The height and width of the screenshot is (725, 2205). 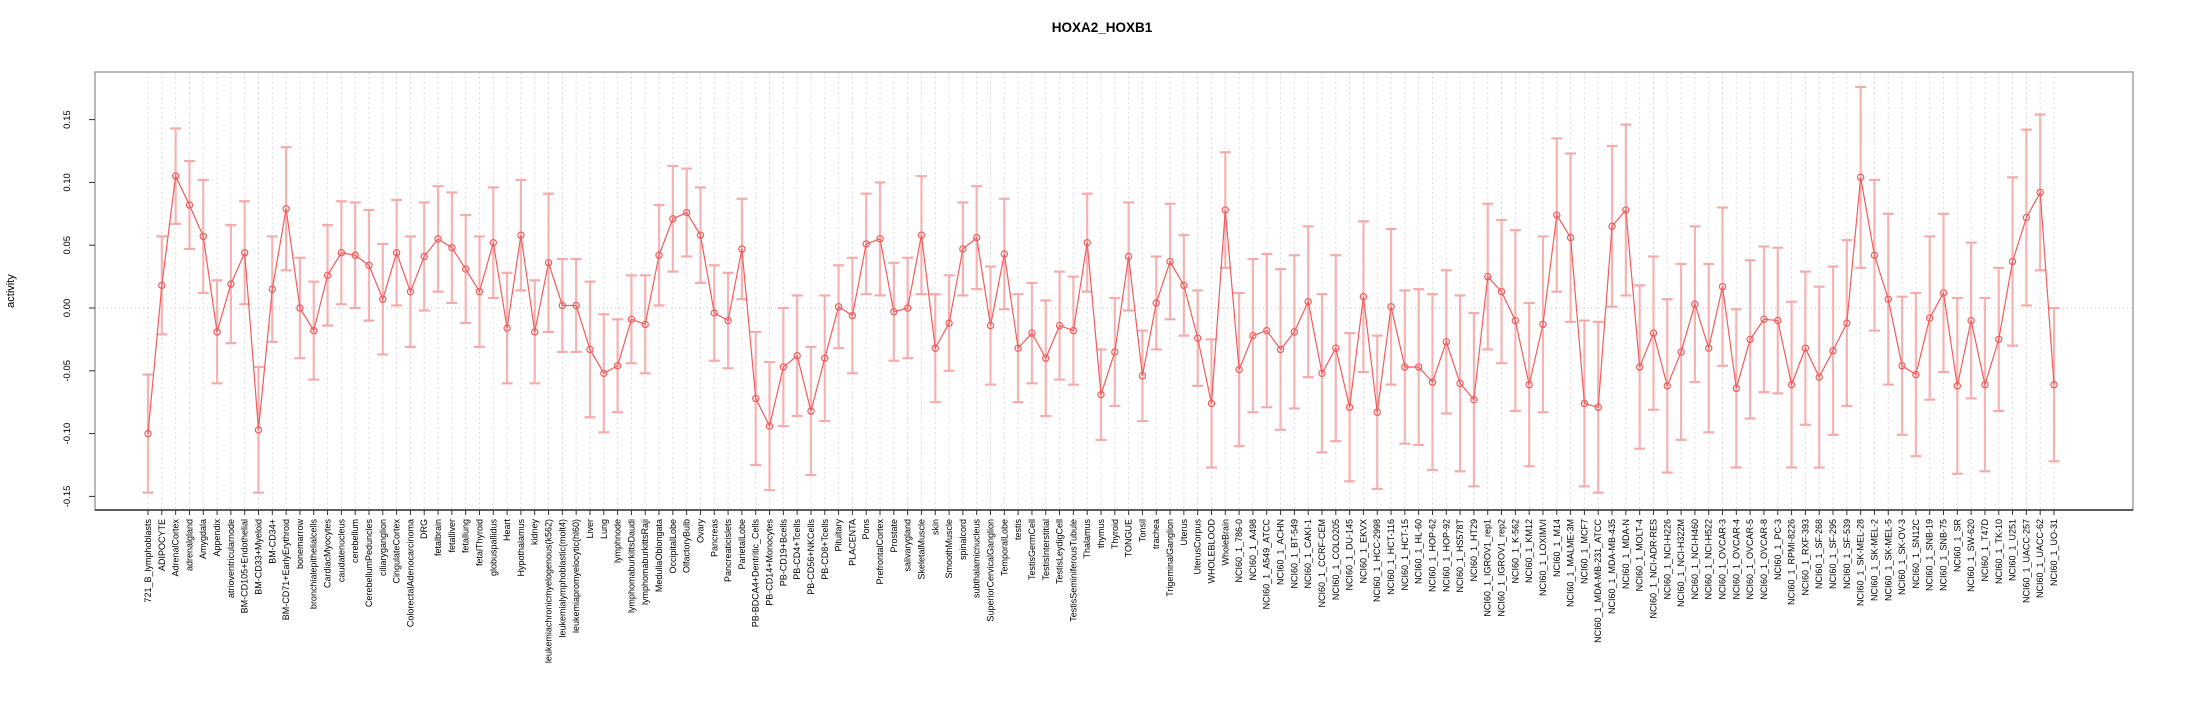 What do you see at coordinates (1101, 534) in the screenshot?
I see `x-tick-label: thymus` at bounding box center [1101, 534].